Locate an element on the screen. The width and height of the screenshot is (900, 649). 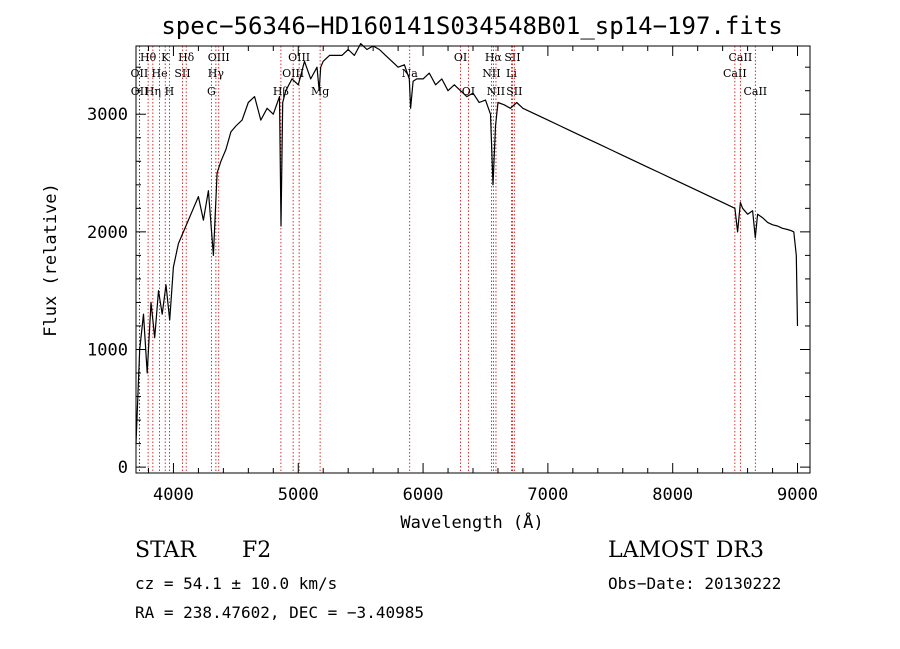
spectral-line-label: Hγ is located at coordinates (216, 73).